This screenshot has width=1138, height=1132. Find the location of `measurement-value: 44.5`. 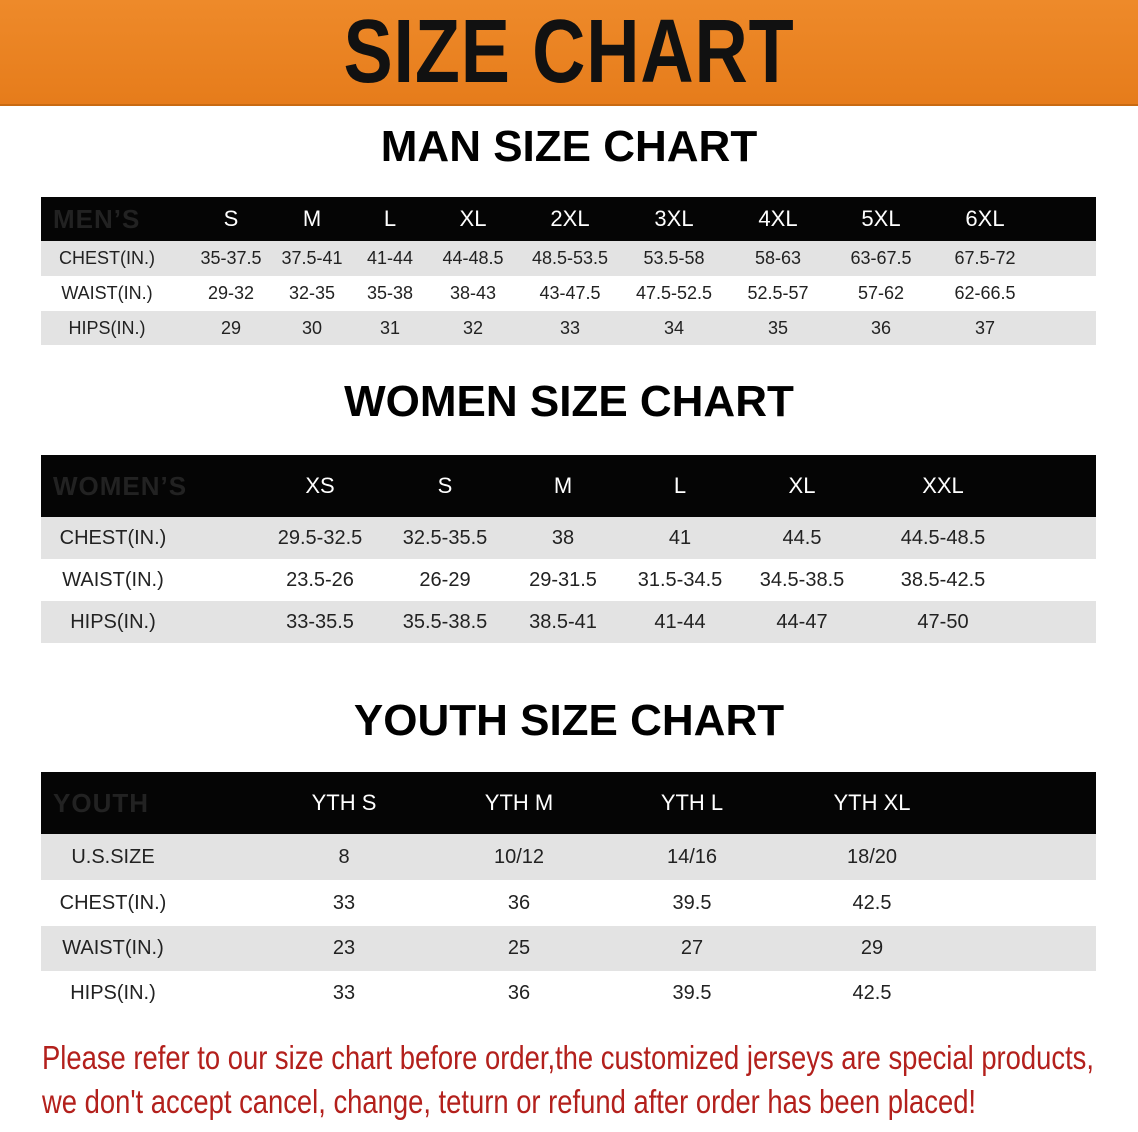

measurement-value: 44.5 is located at coordinates (802, 538).